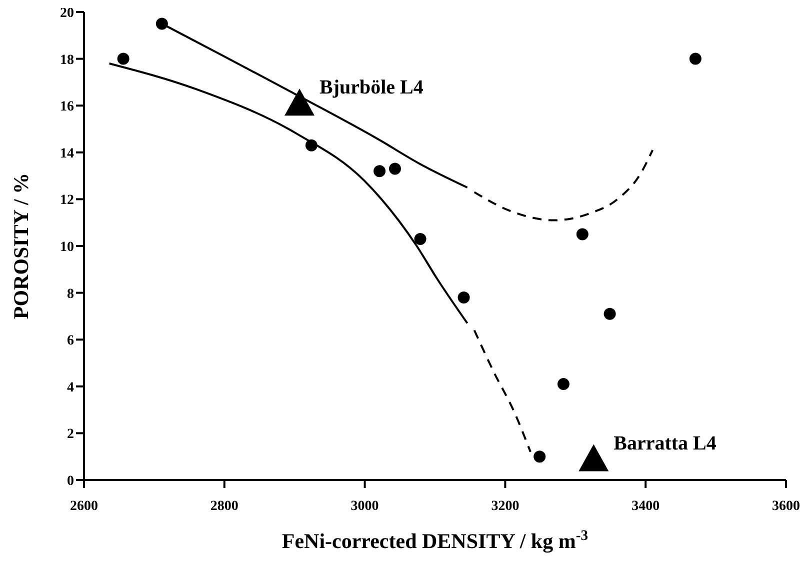 Image resolution: width=811 pixels, height=570 pixels. I want to click on y-tick-label: 12, so click(67, 200).